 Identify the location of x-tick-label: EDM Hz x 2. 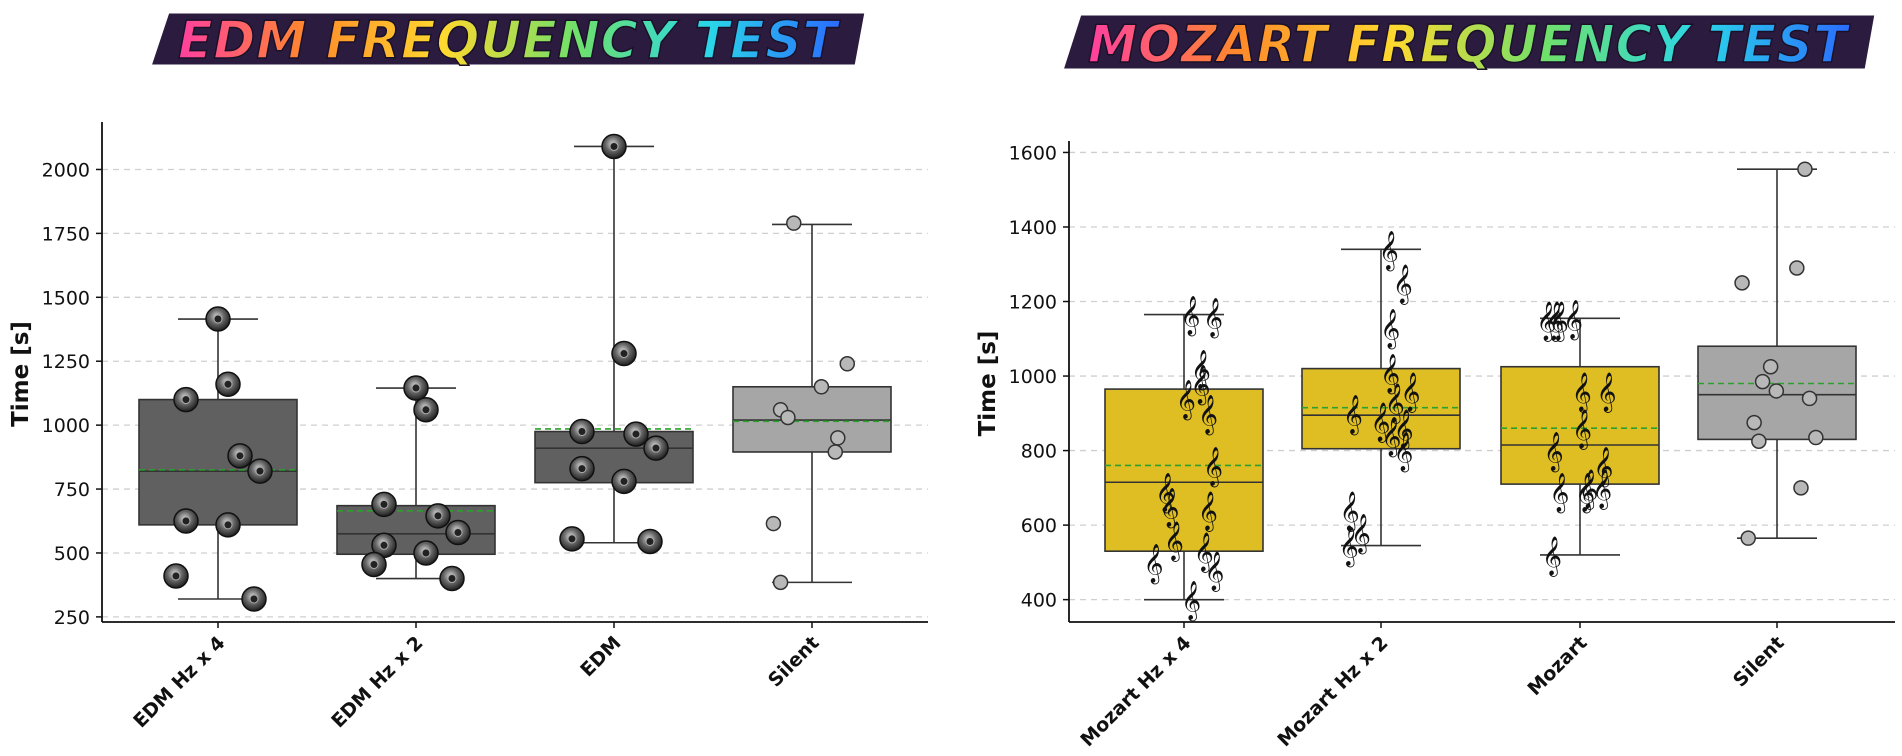
(377, 682).